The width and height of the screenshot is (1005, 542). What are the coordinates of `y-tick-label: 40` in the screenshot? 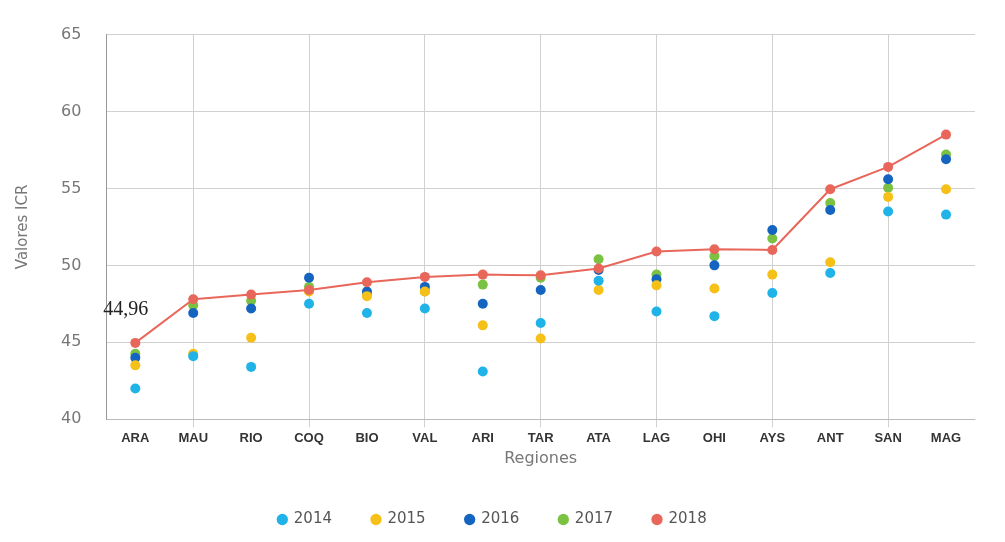 It's located at (71, 418).